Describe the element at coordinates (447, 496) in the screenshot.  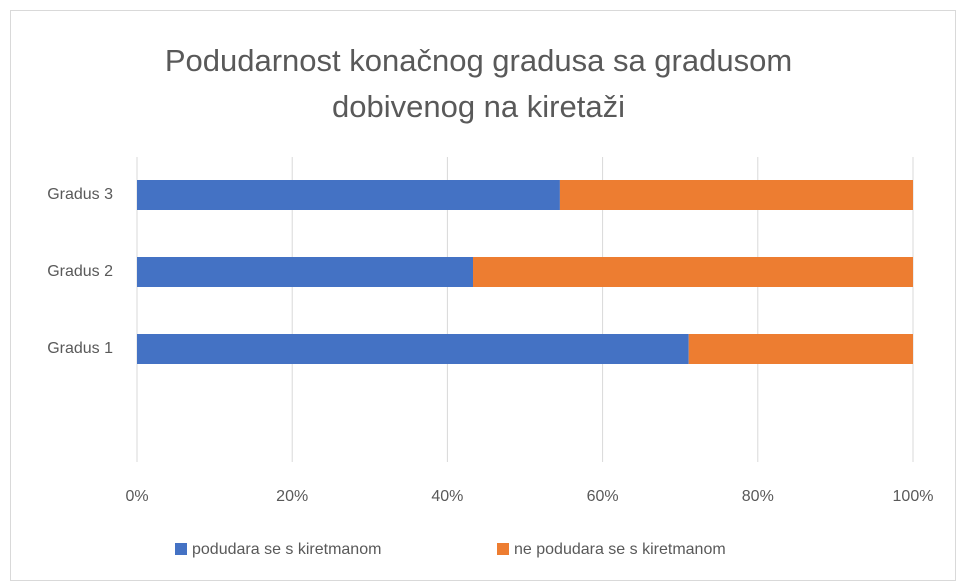
I see `x-tick-label: 40%` at that location.